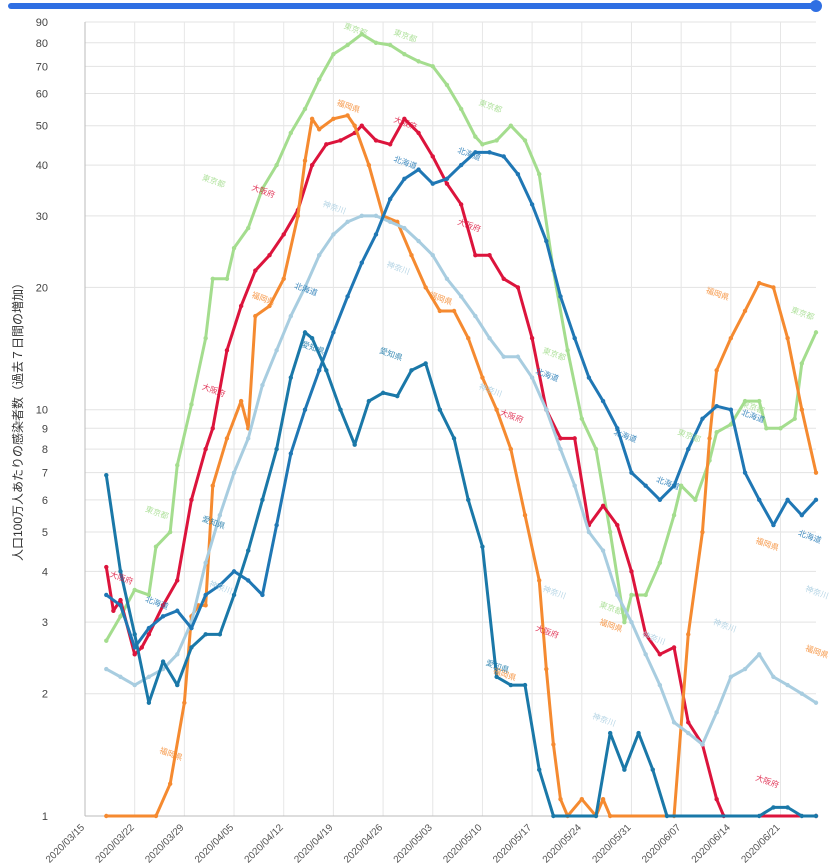 Image resolution: width=836 pixels, height=868 pixels. I want to click on x-tick-label: 2020/03/15, so click(65, 843).